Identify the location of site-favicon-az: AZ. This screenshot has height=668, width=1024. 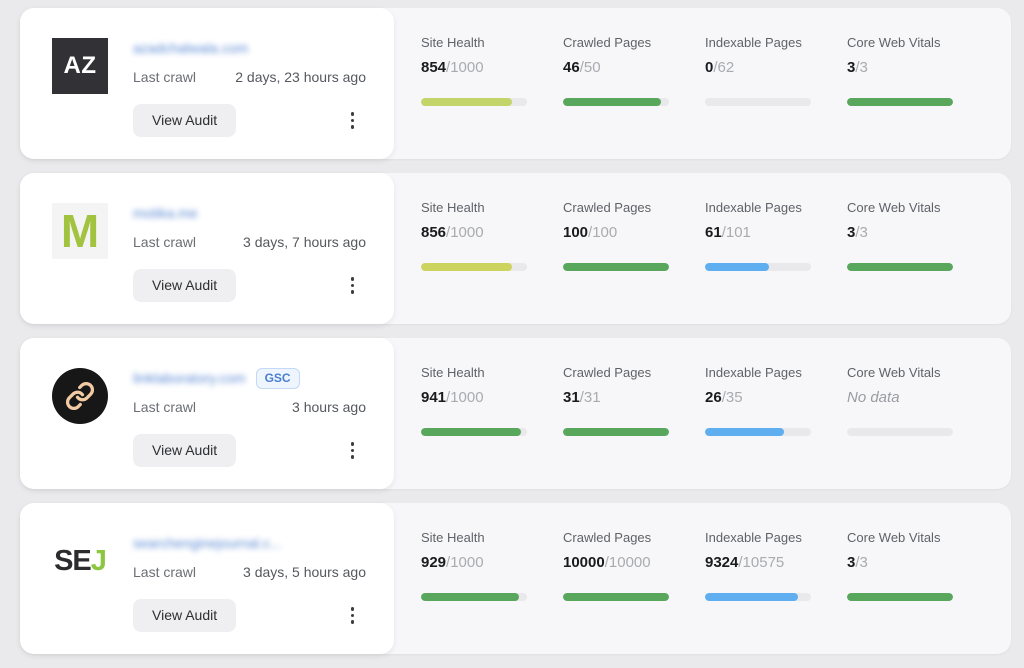
(80, 66).